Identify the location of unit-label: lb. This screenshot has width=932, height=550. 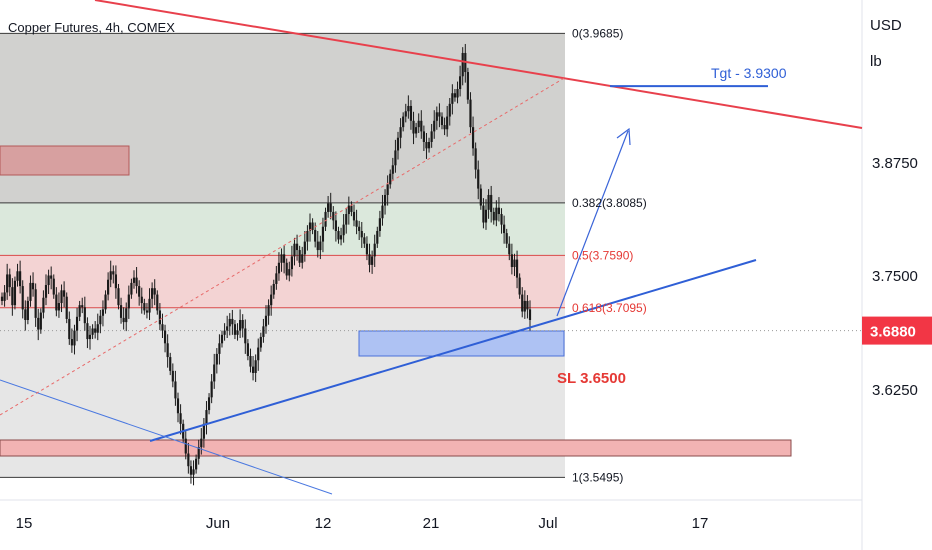
(876, 61).